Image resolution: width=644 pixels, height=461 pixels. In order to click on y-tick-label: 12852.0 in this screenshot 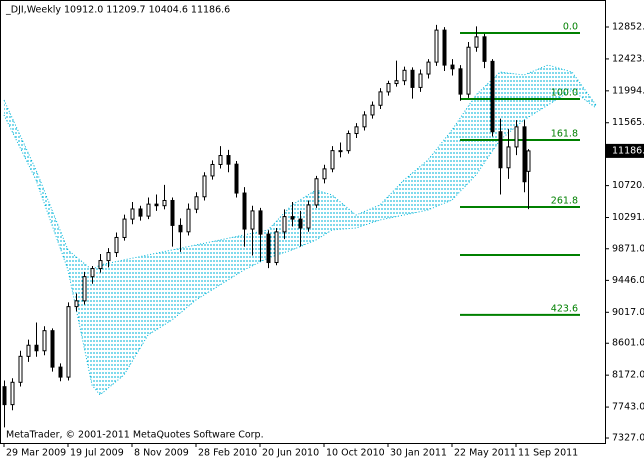, I will do `click(628, 27)`.